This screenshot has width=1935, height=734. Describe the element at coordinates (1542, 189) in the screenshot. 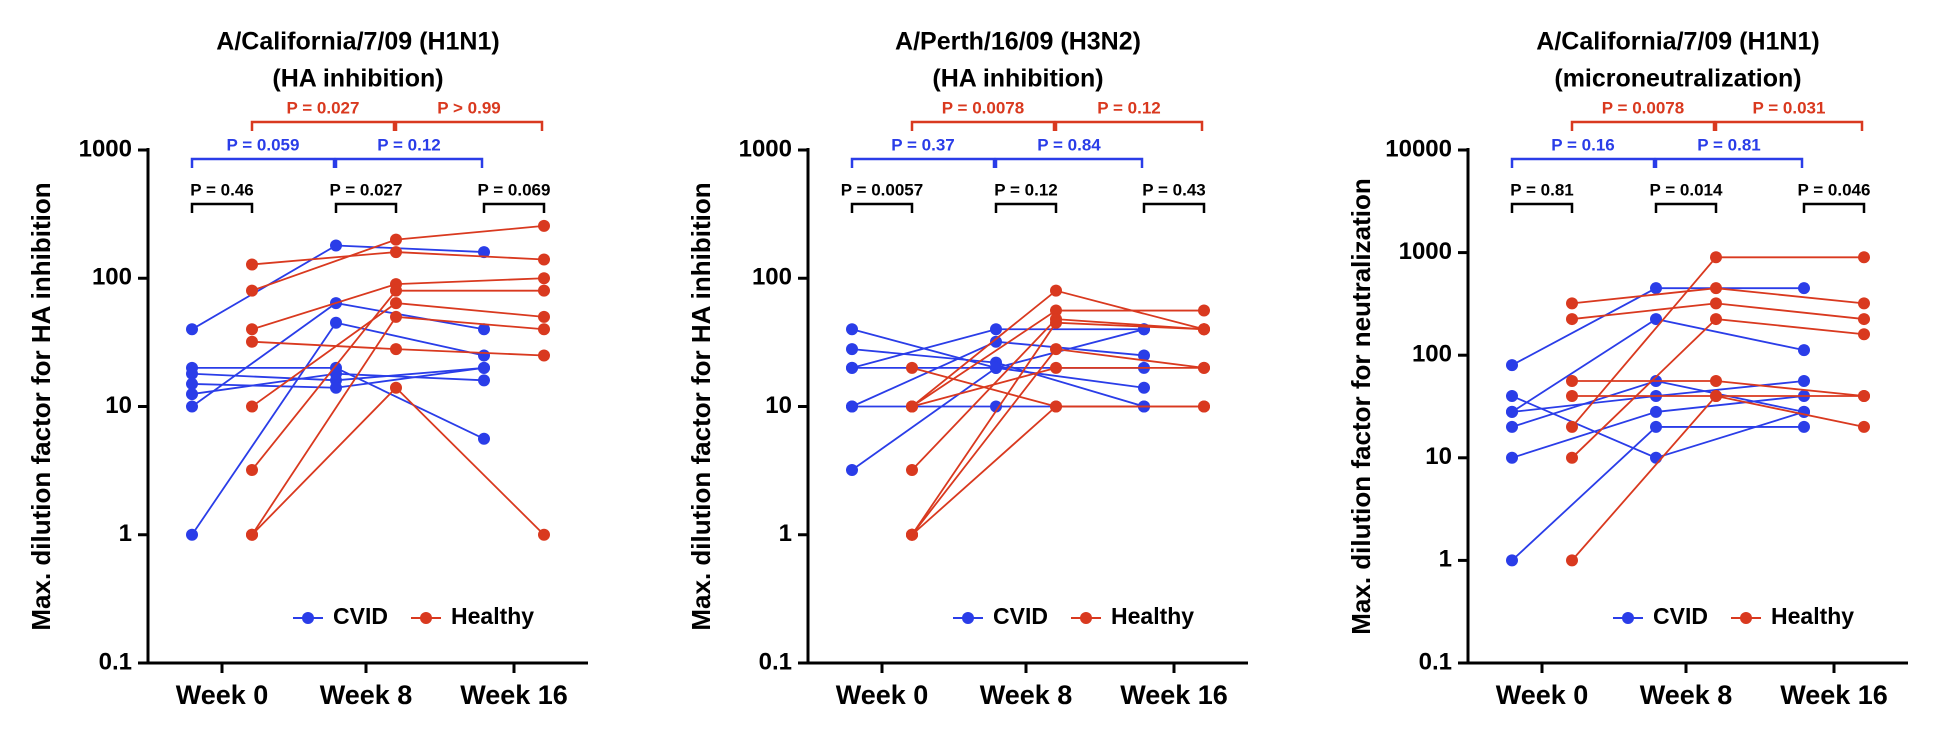

I see `within-week-bracket-label: P = 0.81` at that location.